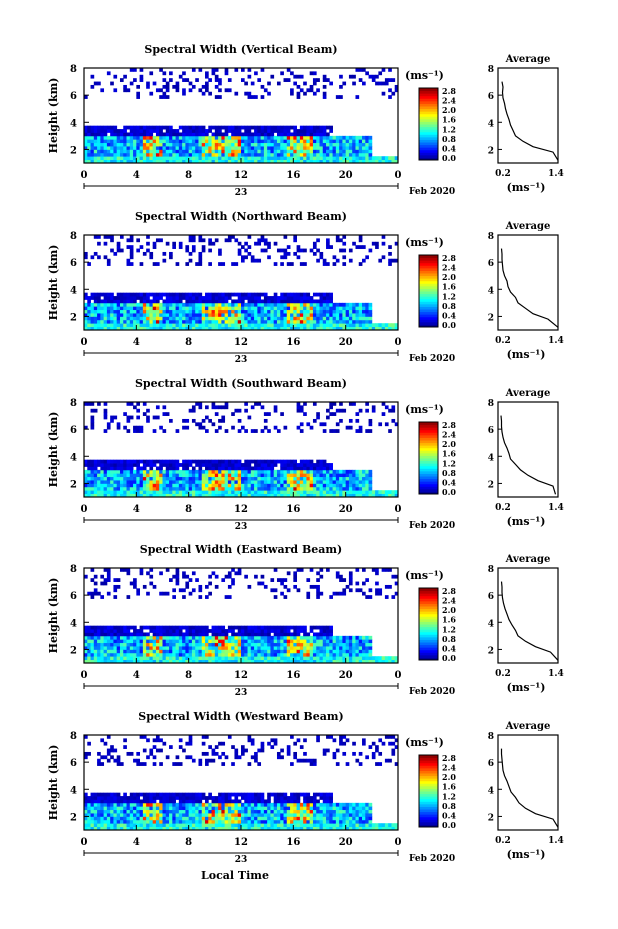 The height and width of the screenshot is (929, 618). I want to click on colorbar-tick-label: 2.8, so click(449, 258).